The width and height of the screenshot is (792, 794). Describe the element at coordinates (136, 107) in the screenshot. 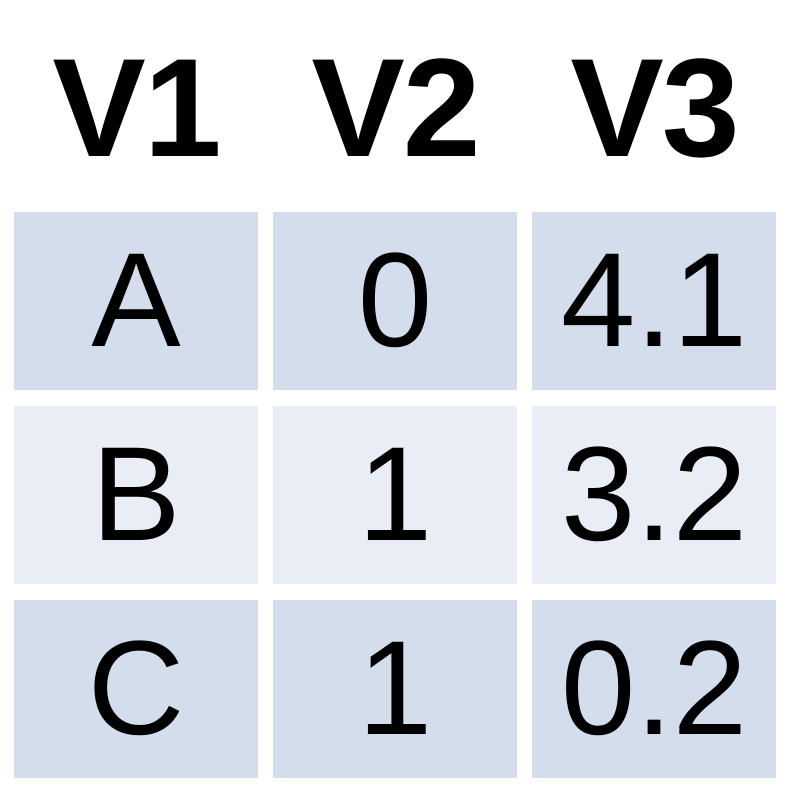

I see `column-header-v1: V1` at that location.